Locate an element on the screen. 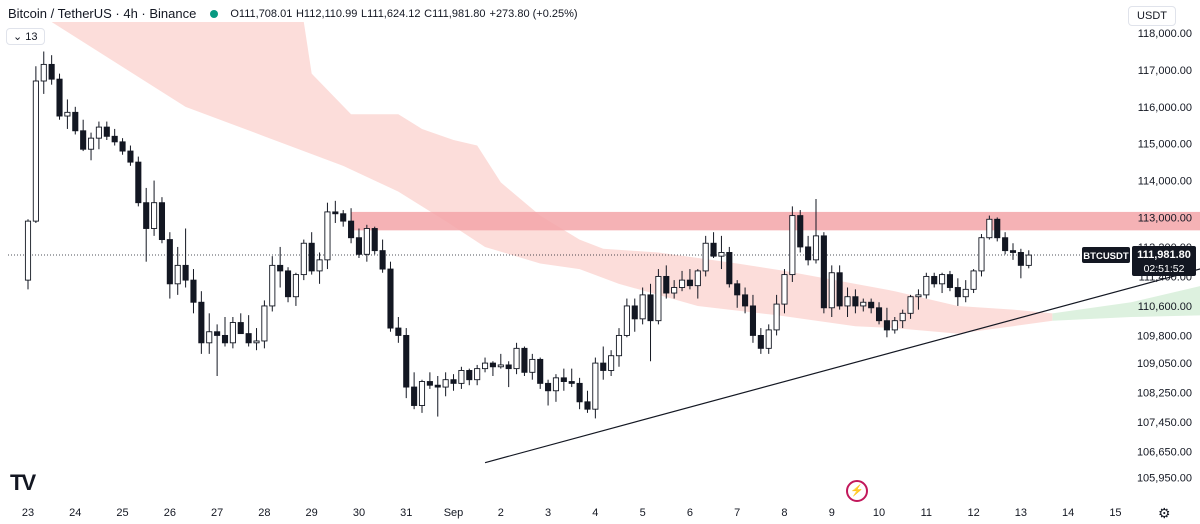 Image resolution: width=1200 pixels, height=524 pixels. time-tick-label: 6 is located at coordinates (690, 513).